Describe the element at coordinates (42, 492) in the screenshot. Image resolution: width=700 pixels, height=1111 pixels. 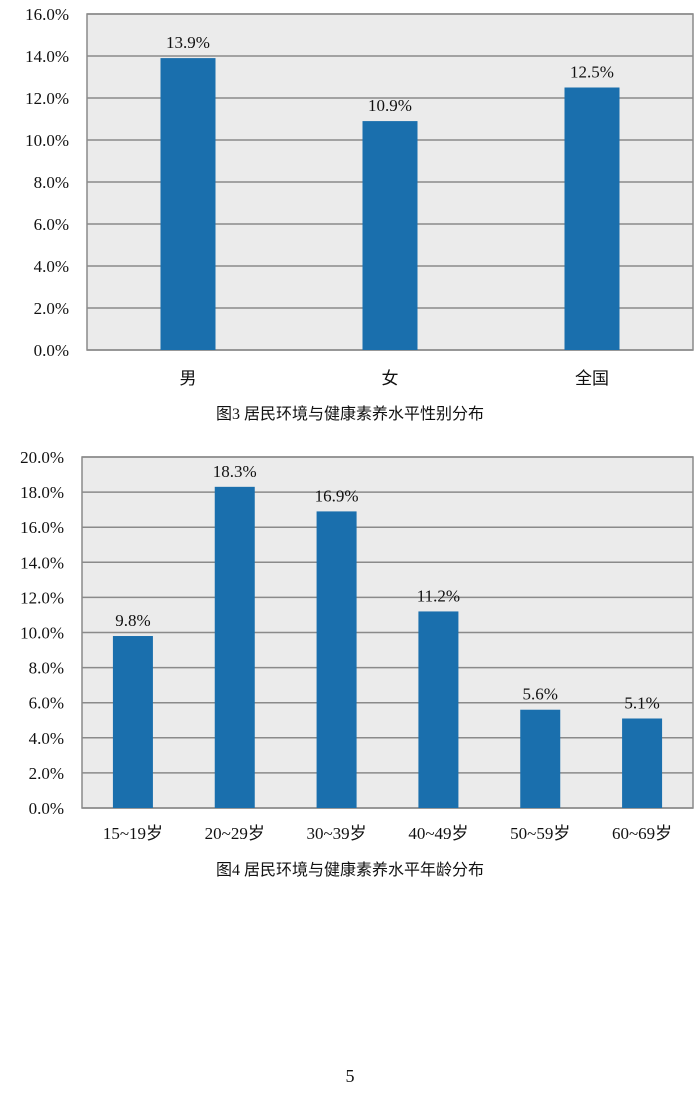
I see `y-tick-label: 18.0%` at that location.